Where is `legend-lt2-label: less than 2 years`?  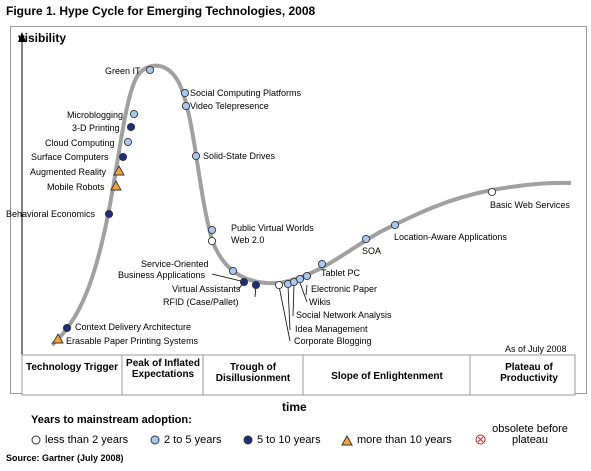 legend-lt2-label: less than 2 years is located at coordinates (87, 440).